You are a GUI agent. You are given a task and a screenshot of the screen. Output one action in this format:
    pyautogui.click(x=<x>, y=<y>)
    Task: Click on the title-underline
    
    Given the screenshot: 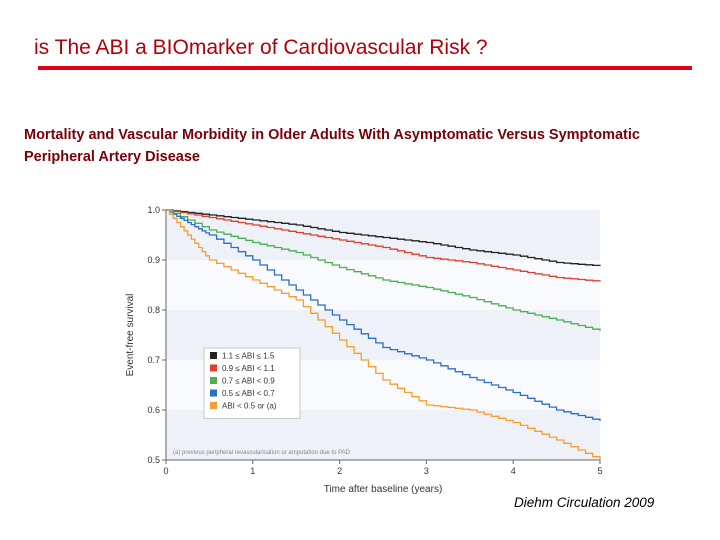 What is the action you would take?
    pyautogui.click(x=365, y=68)
    